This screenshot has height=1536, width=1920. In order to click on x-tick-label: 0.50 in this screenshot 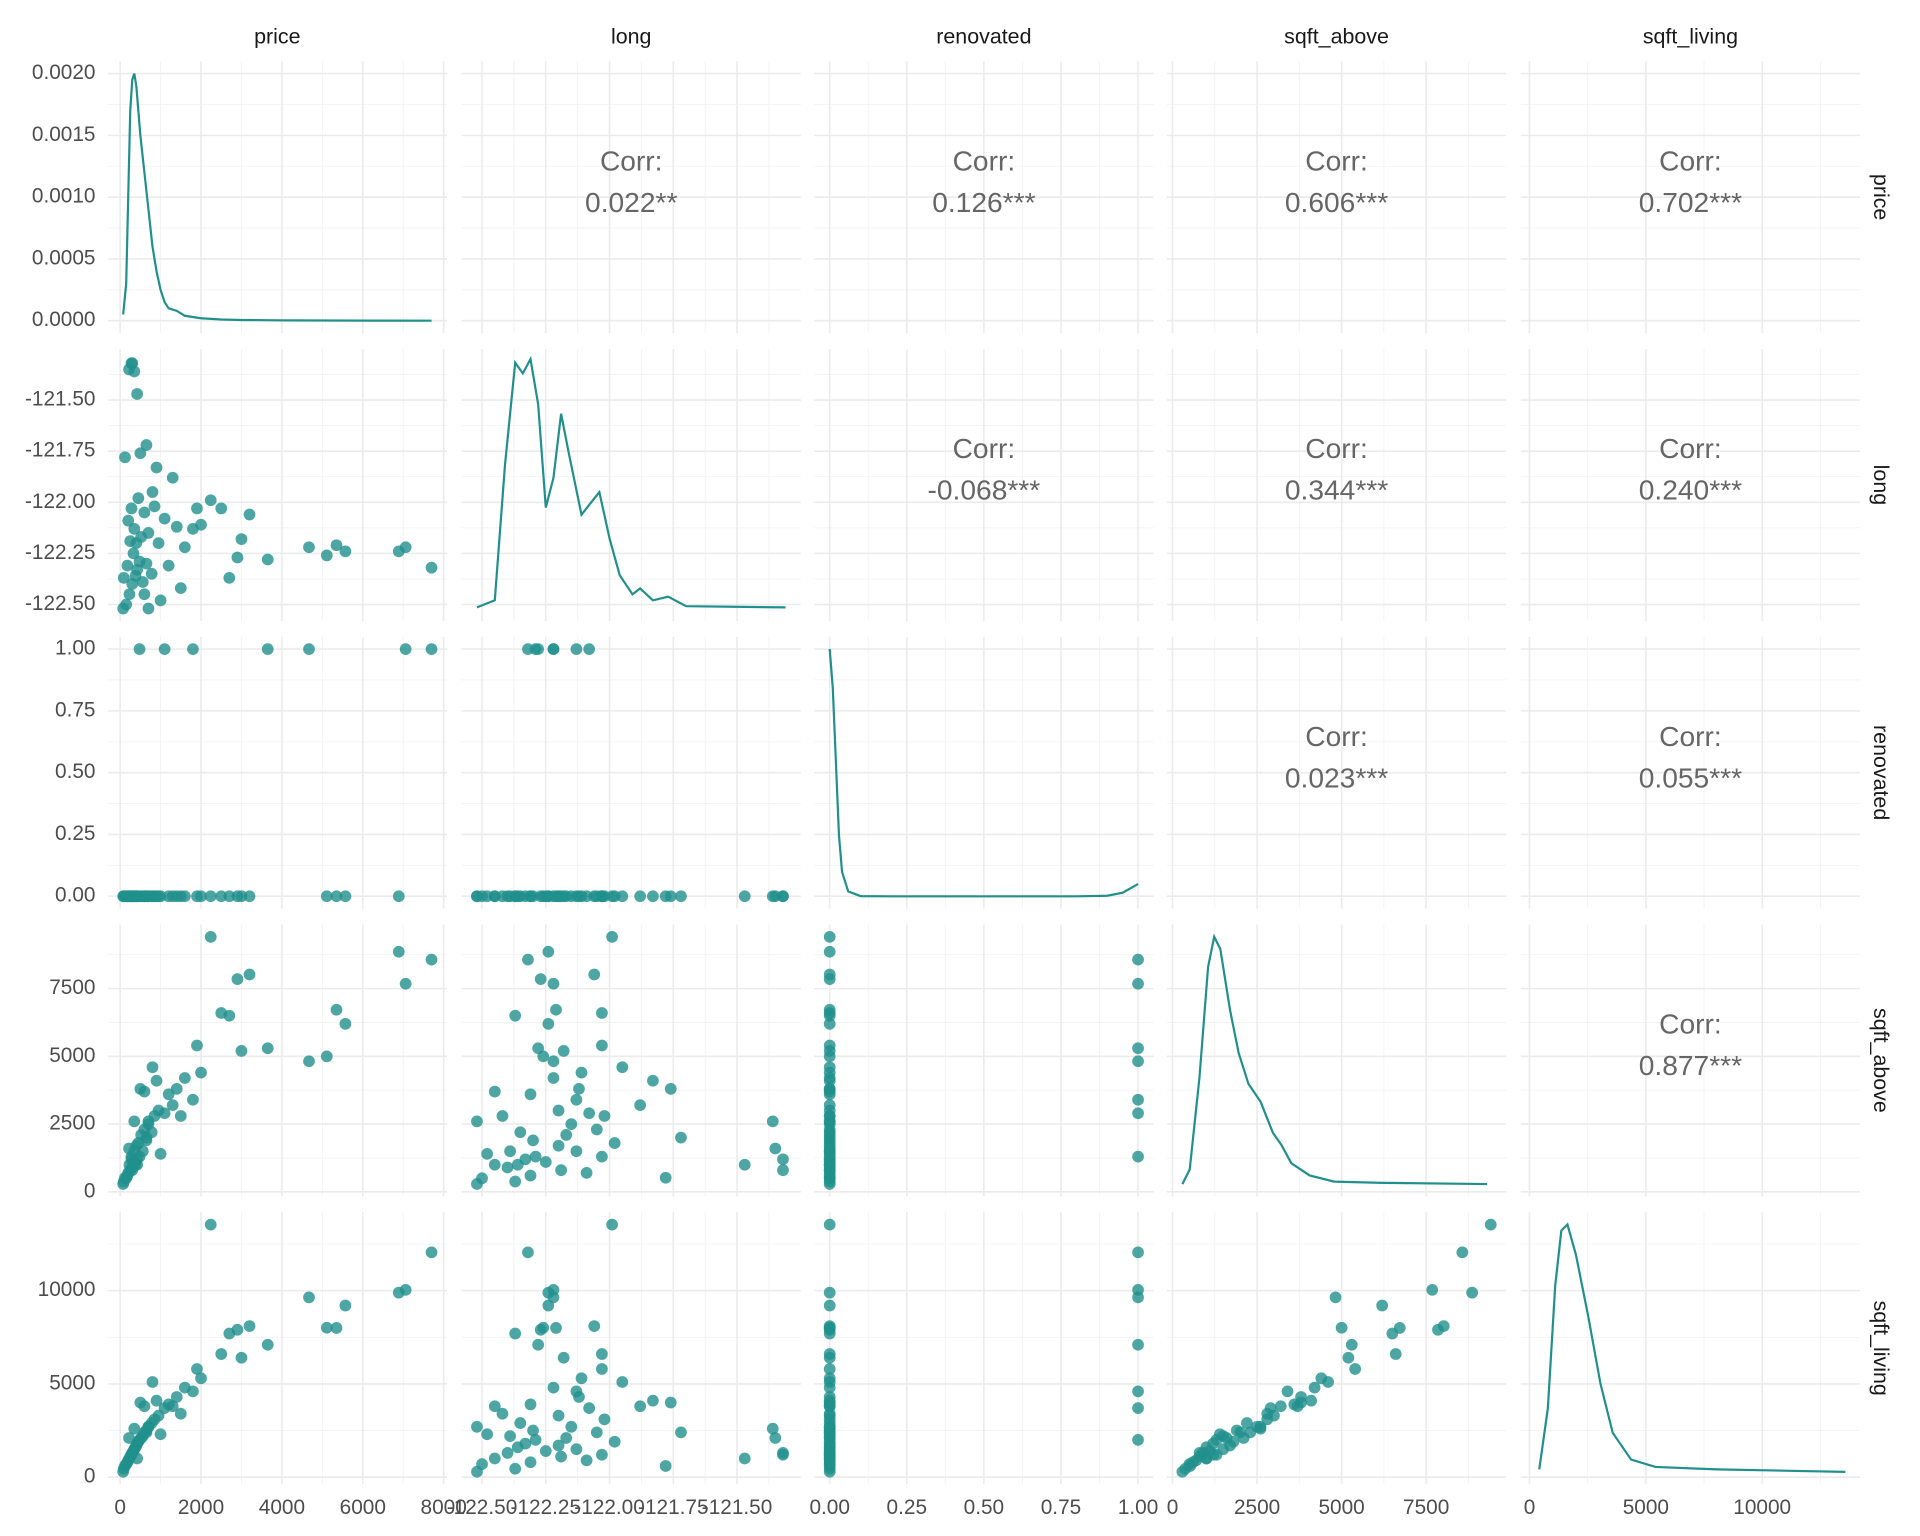, I will do `click(984, 1507)`.